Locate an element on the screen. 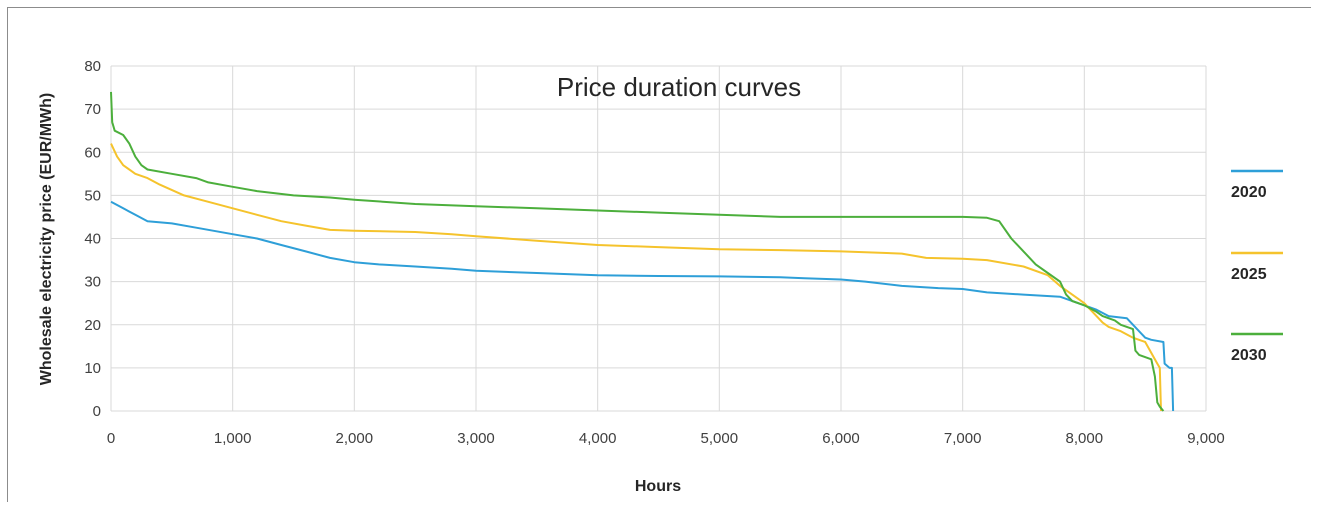 Image resolution: width=1318 pixels, height=509 pixels. y-tick-label: 50 is located at coordinates (92, 195).